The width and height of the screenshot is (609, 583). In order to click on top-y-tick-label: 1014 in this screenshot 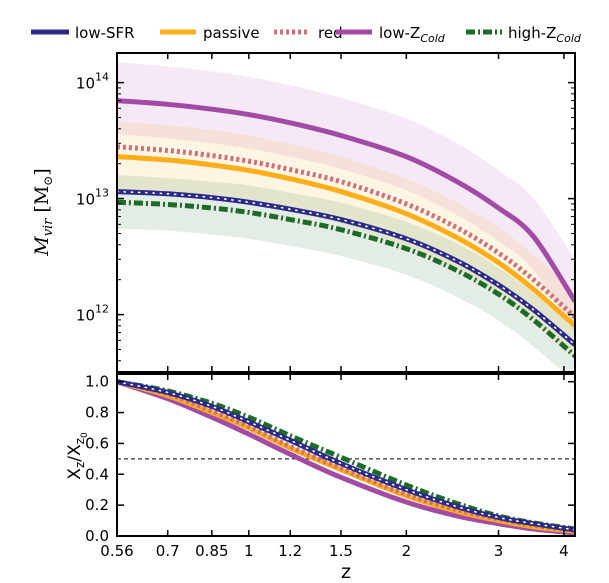, I will do `click(92, 82)`.